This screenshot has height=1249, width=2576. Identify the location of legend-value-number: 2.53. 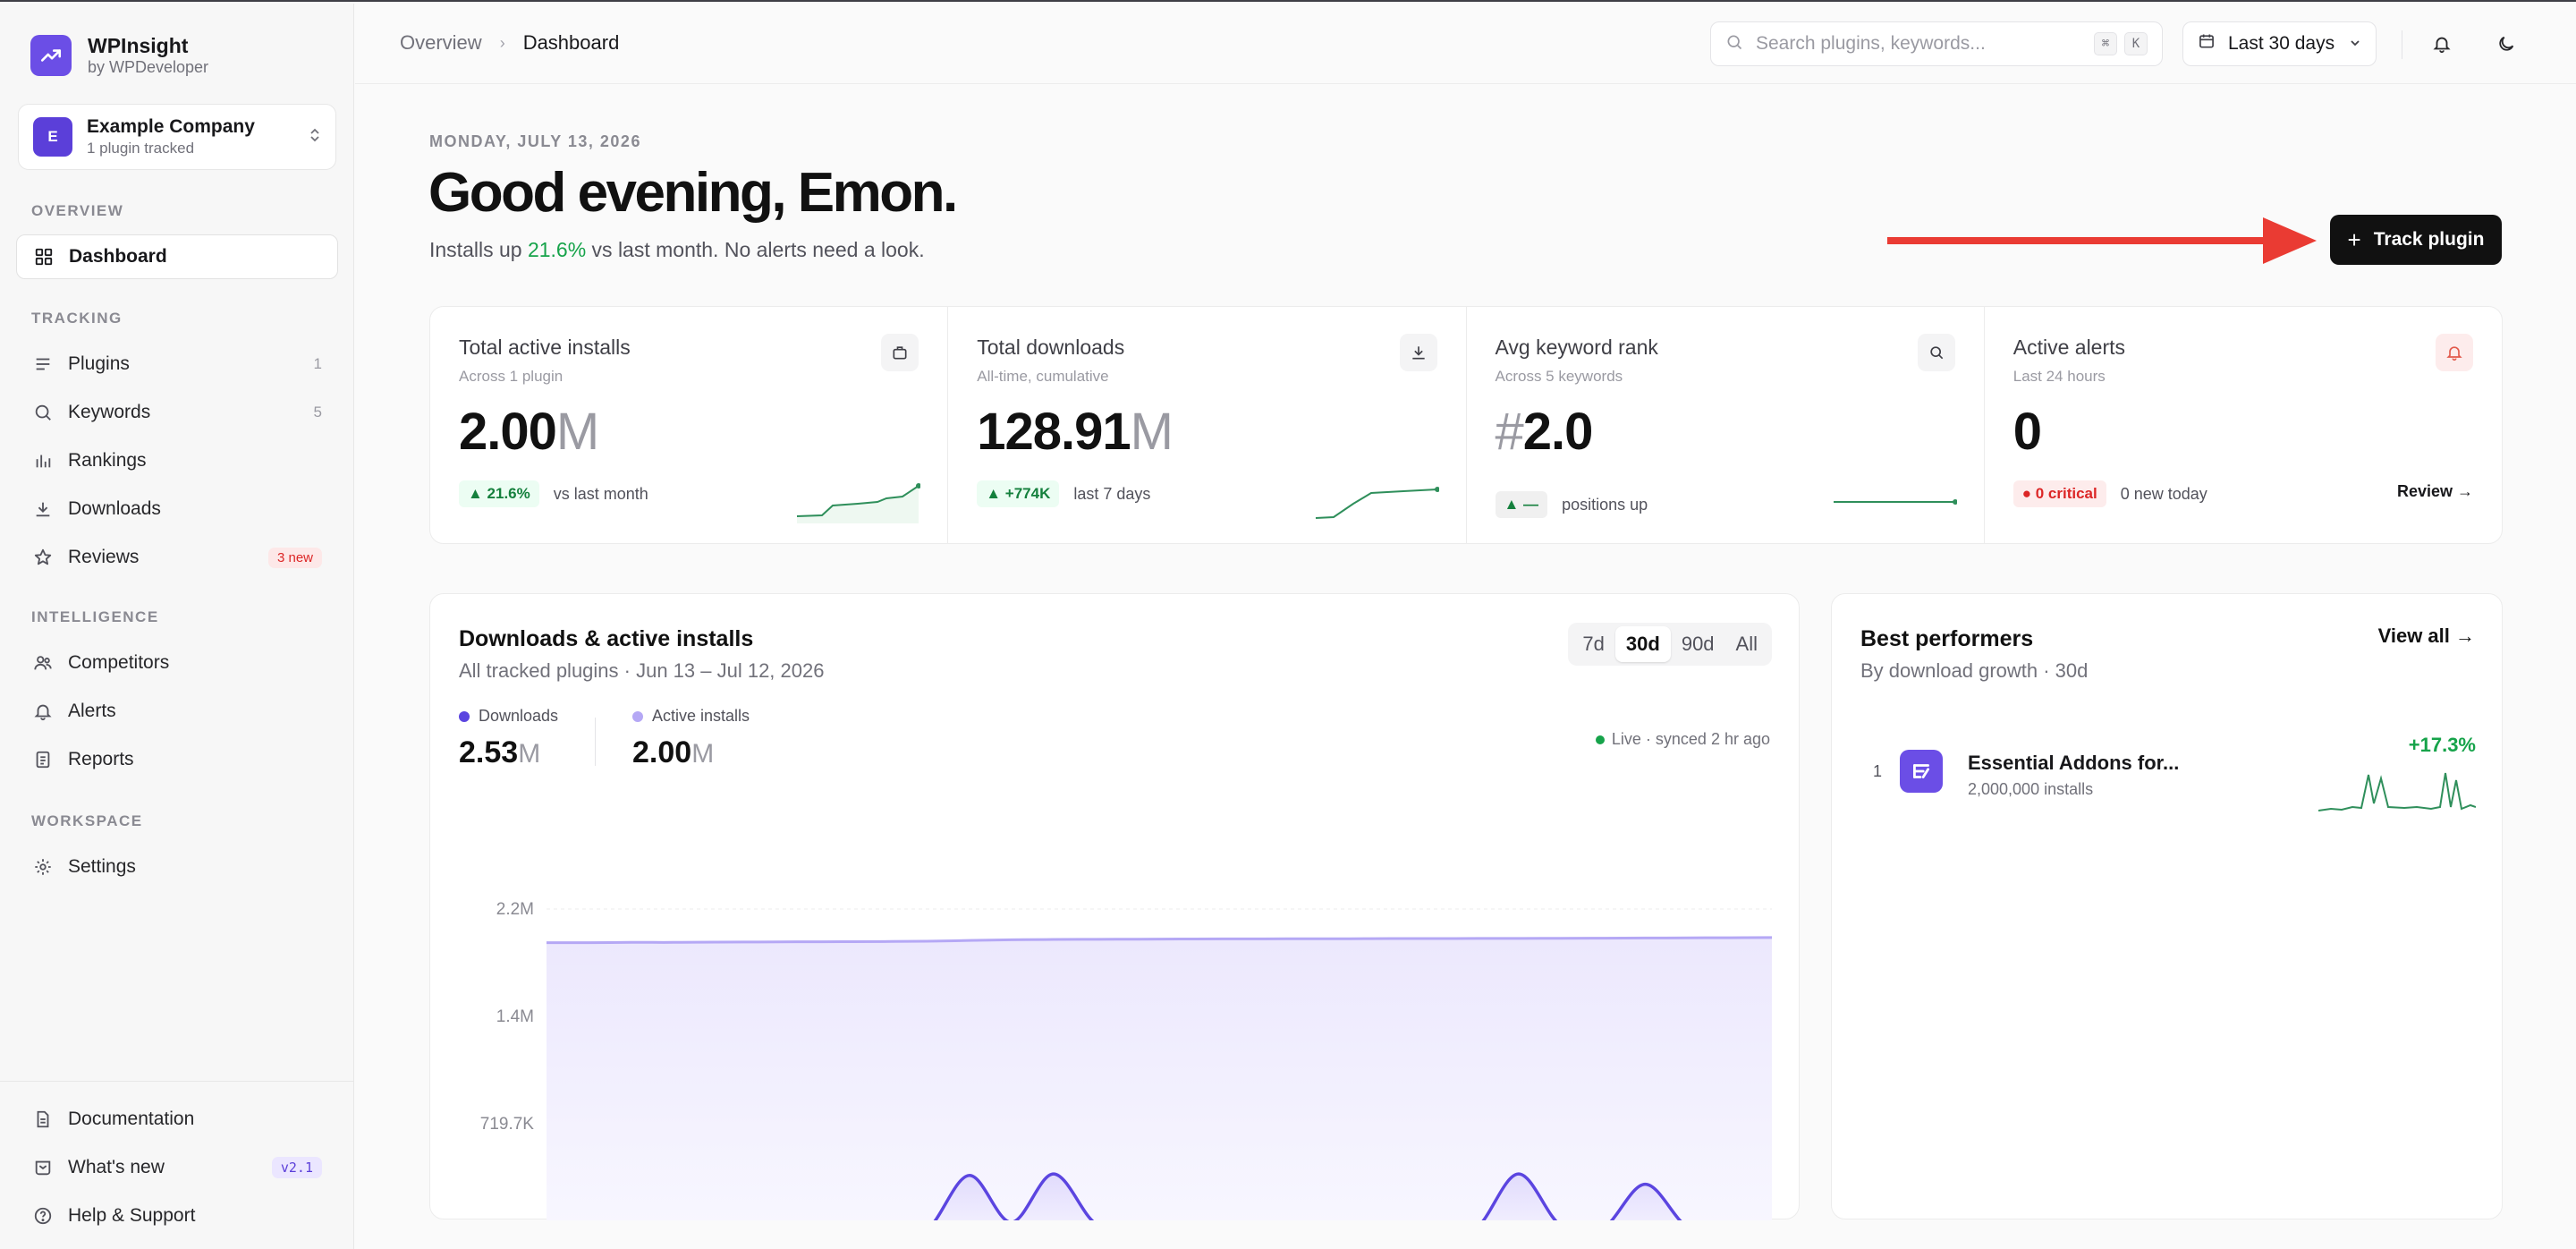
(489, 752).